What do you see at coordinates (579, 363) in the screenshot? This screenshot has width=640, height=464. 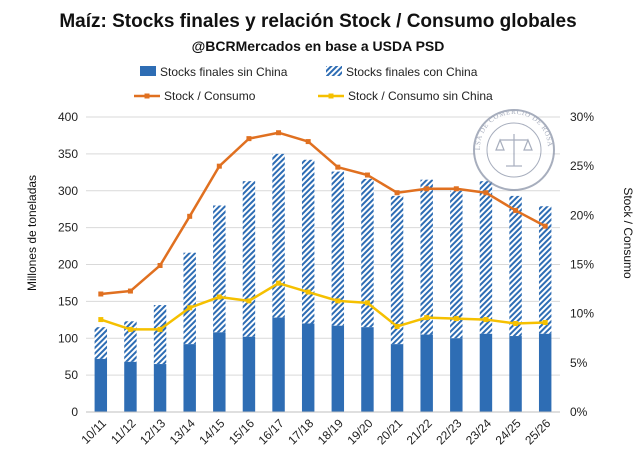 I see `y2-tick-label: 5%` at bounding box center [579, 363].